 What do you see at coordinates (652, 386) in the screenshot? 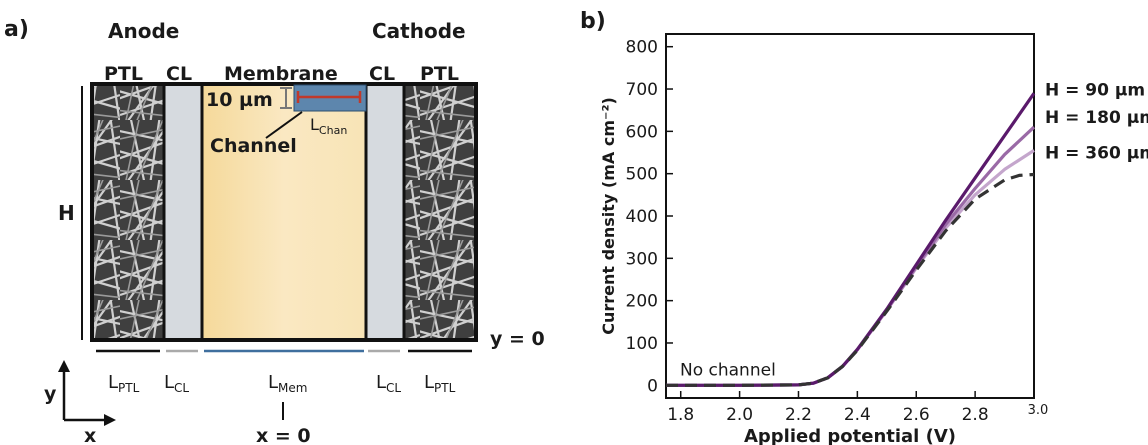
I see `y-tick-label: 0` at bounding box center [652, 386].